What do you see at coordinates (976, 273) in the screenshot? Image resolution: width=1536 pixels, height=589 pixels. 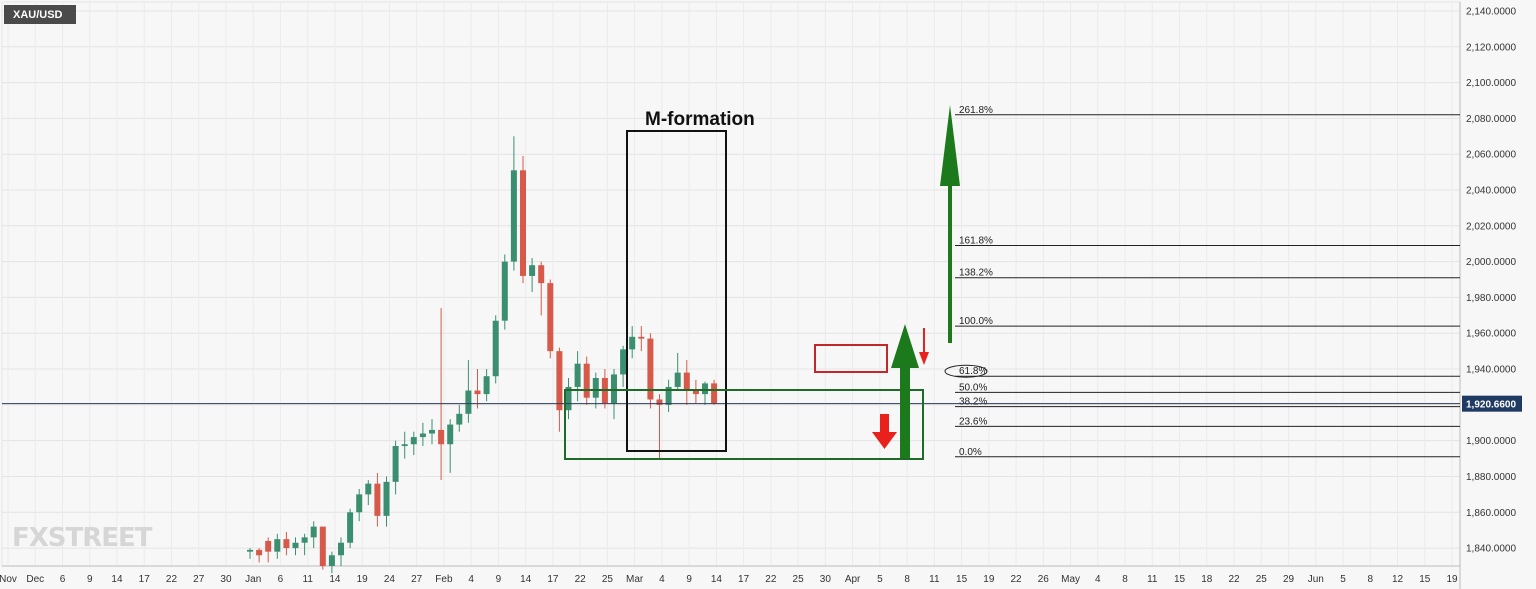 I see `fib-level-label: 138.2%` at bounding box center [976, 273].